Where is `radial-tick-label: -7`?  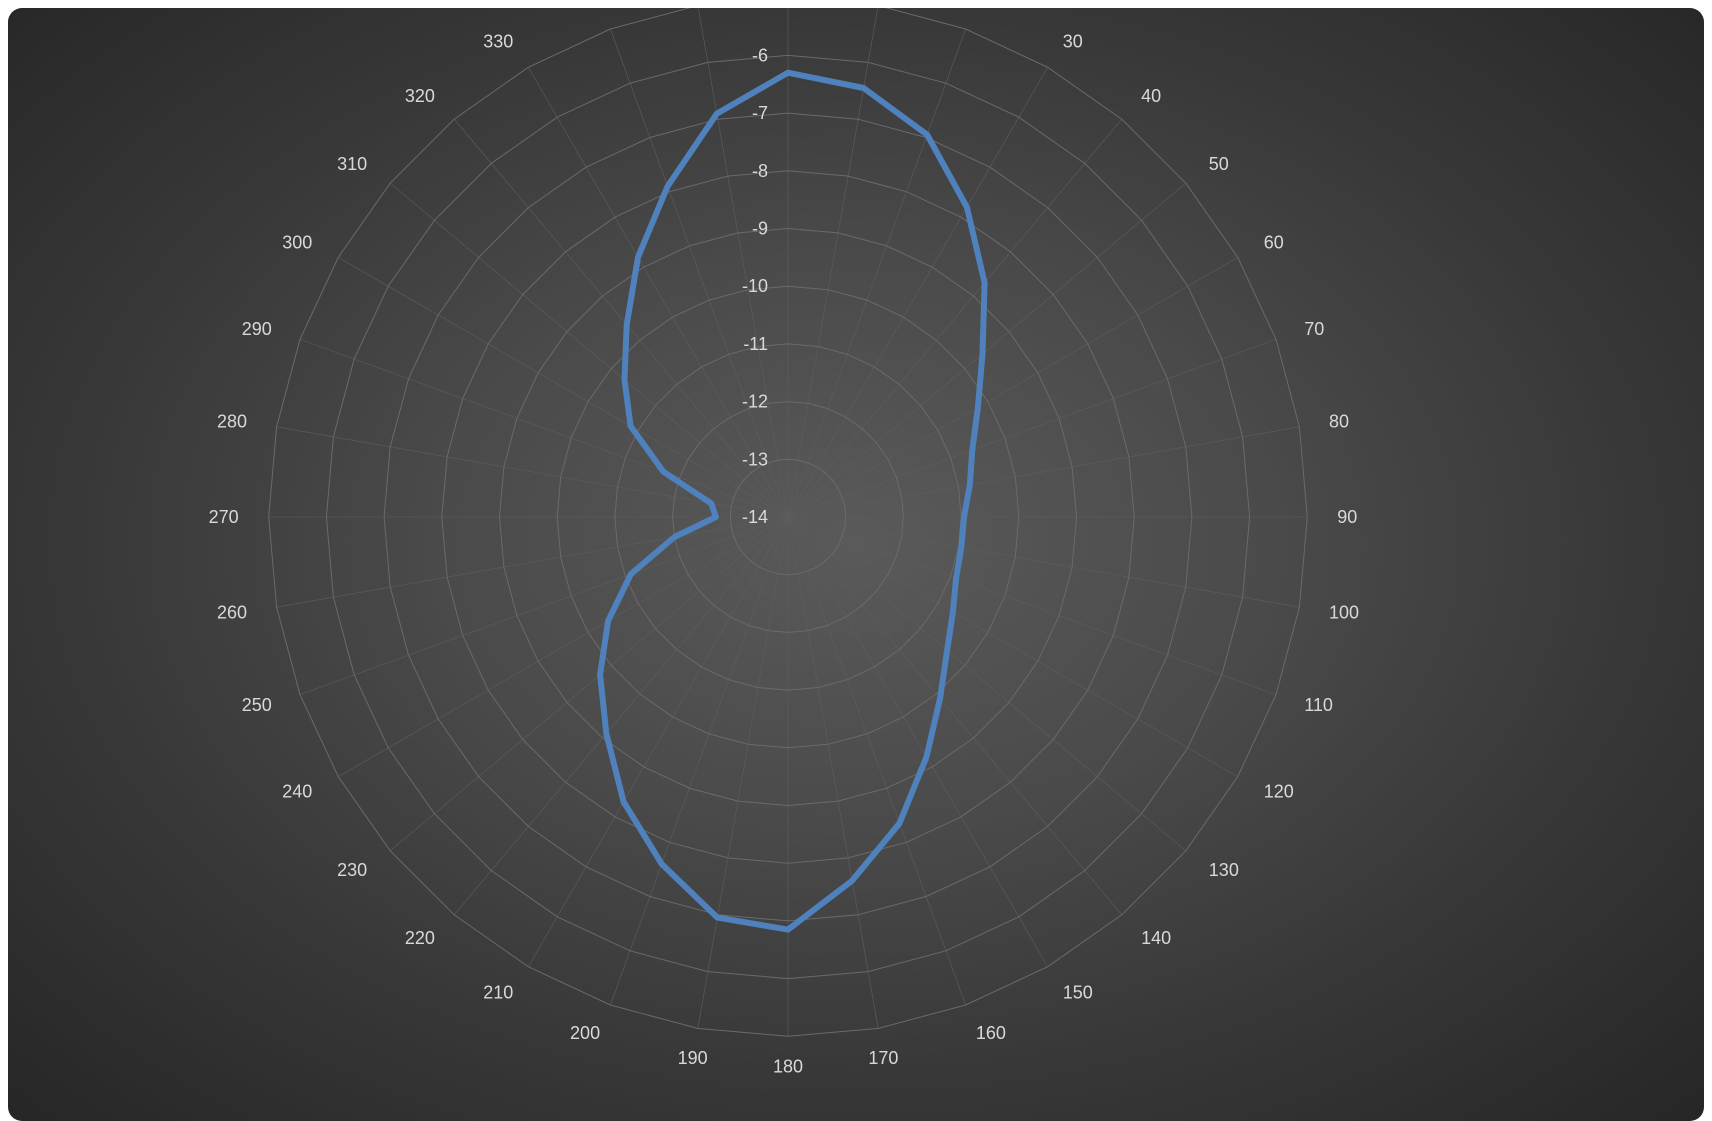 radial-tick-label: -7 is located at coordinates (760, 113).